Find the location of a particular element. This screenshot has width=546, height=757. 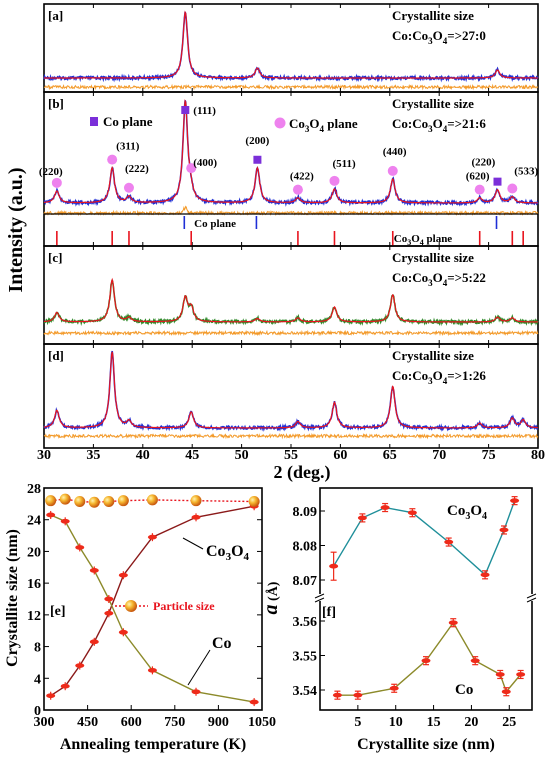

particle-legend-label: Particle size is located at coordinates (184, 606).